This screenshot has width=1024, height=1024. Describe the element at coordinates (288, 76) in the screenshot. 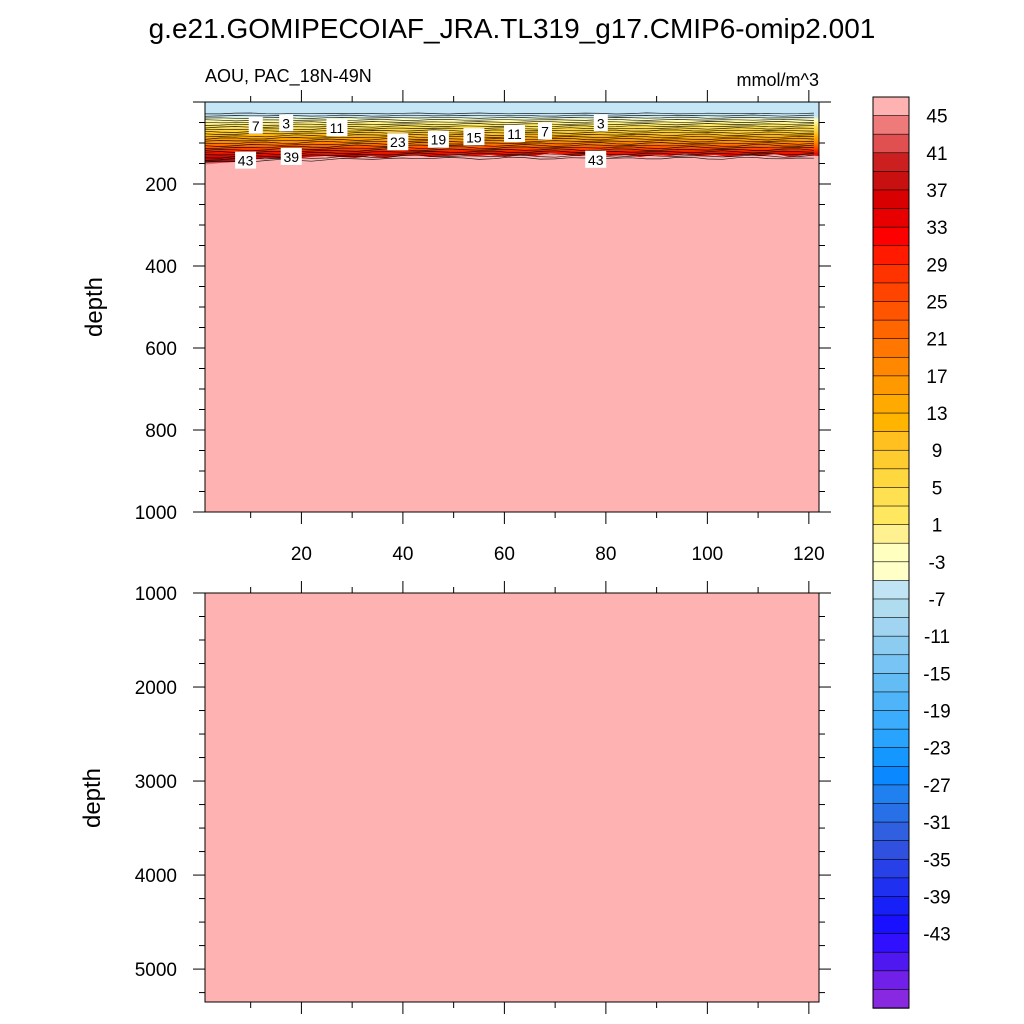

I see `upper-title-left: AOU, PAC_18N-49N` at that location.